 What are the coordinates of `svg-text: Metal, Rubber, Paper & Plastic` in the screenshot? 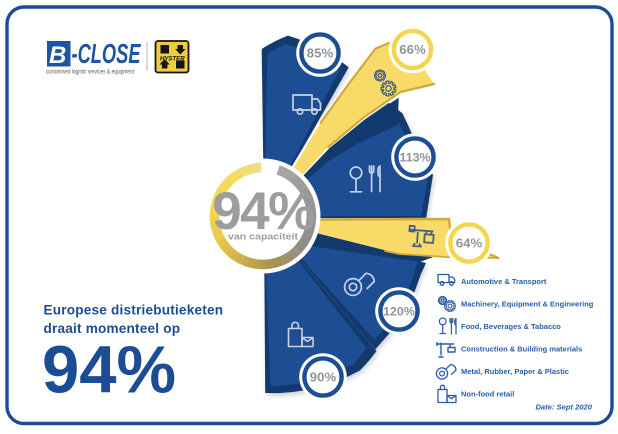 It's located at (515, 371).